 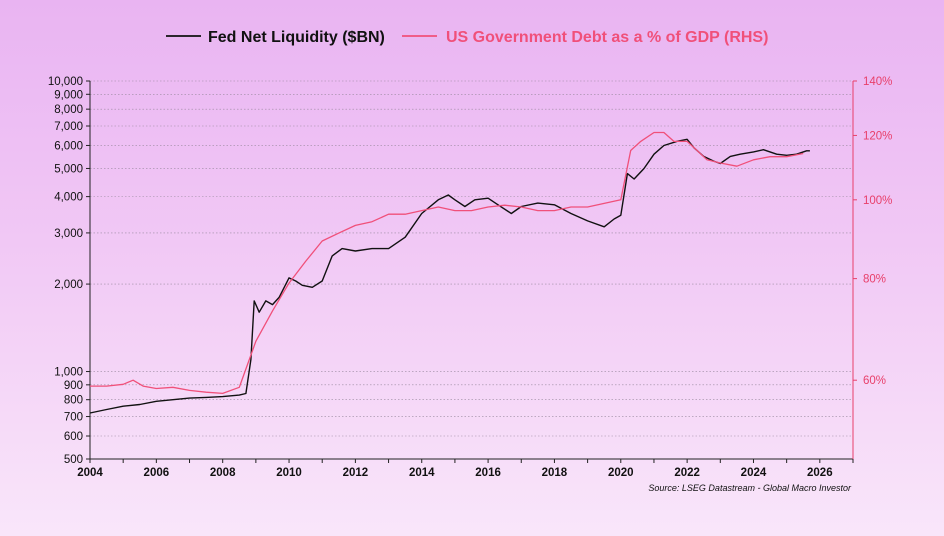 What do you see at coordinates (687, 473) in the screenshot?
I see `x-tick-label: 2022` at bounding box center [687, 473].